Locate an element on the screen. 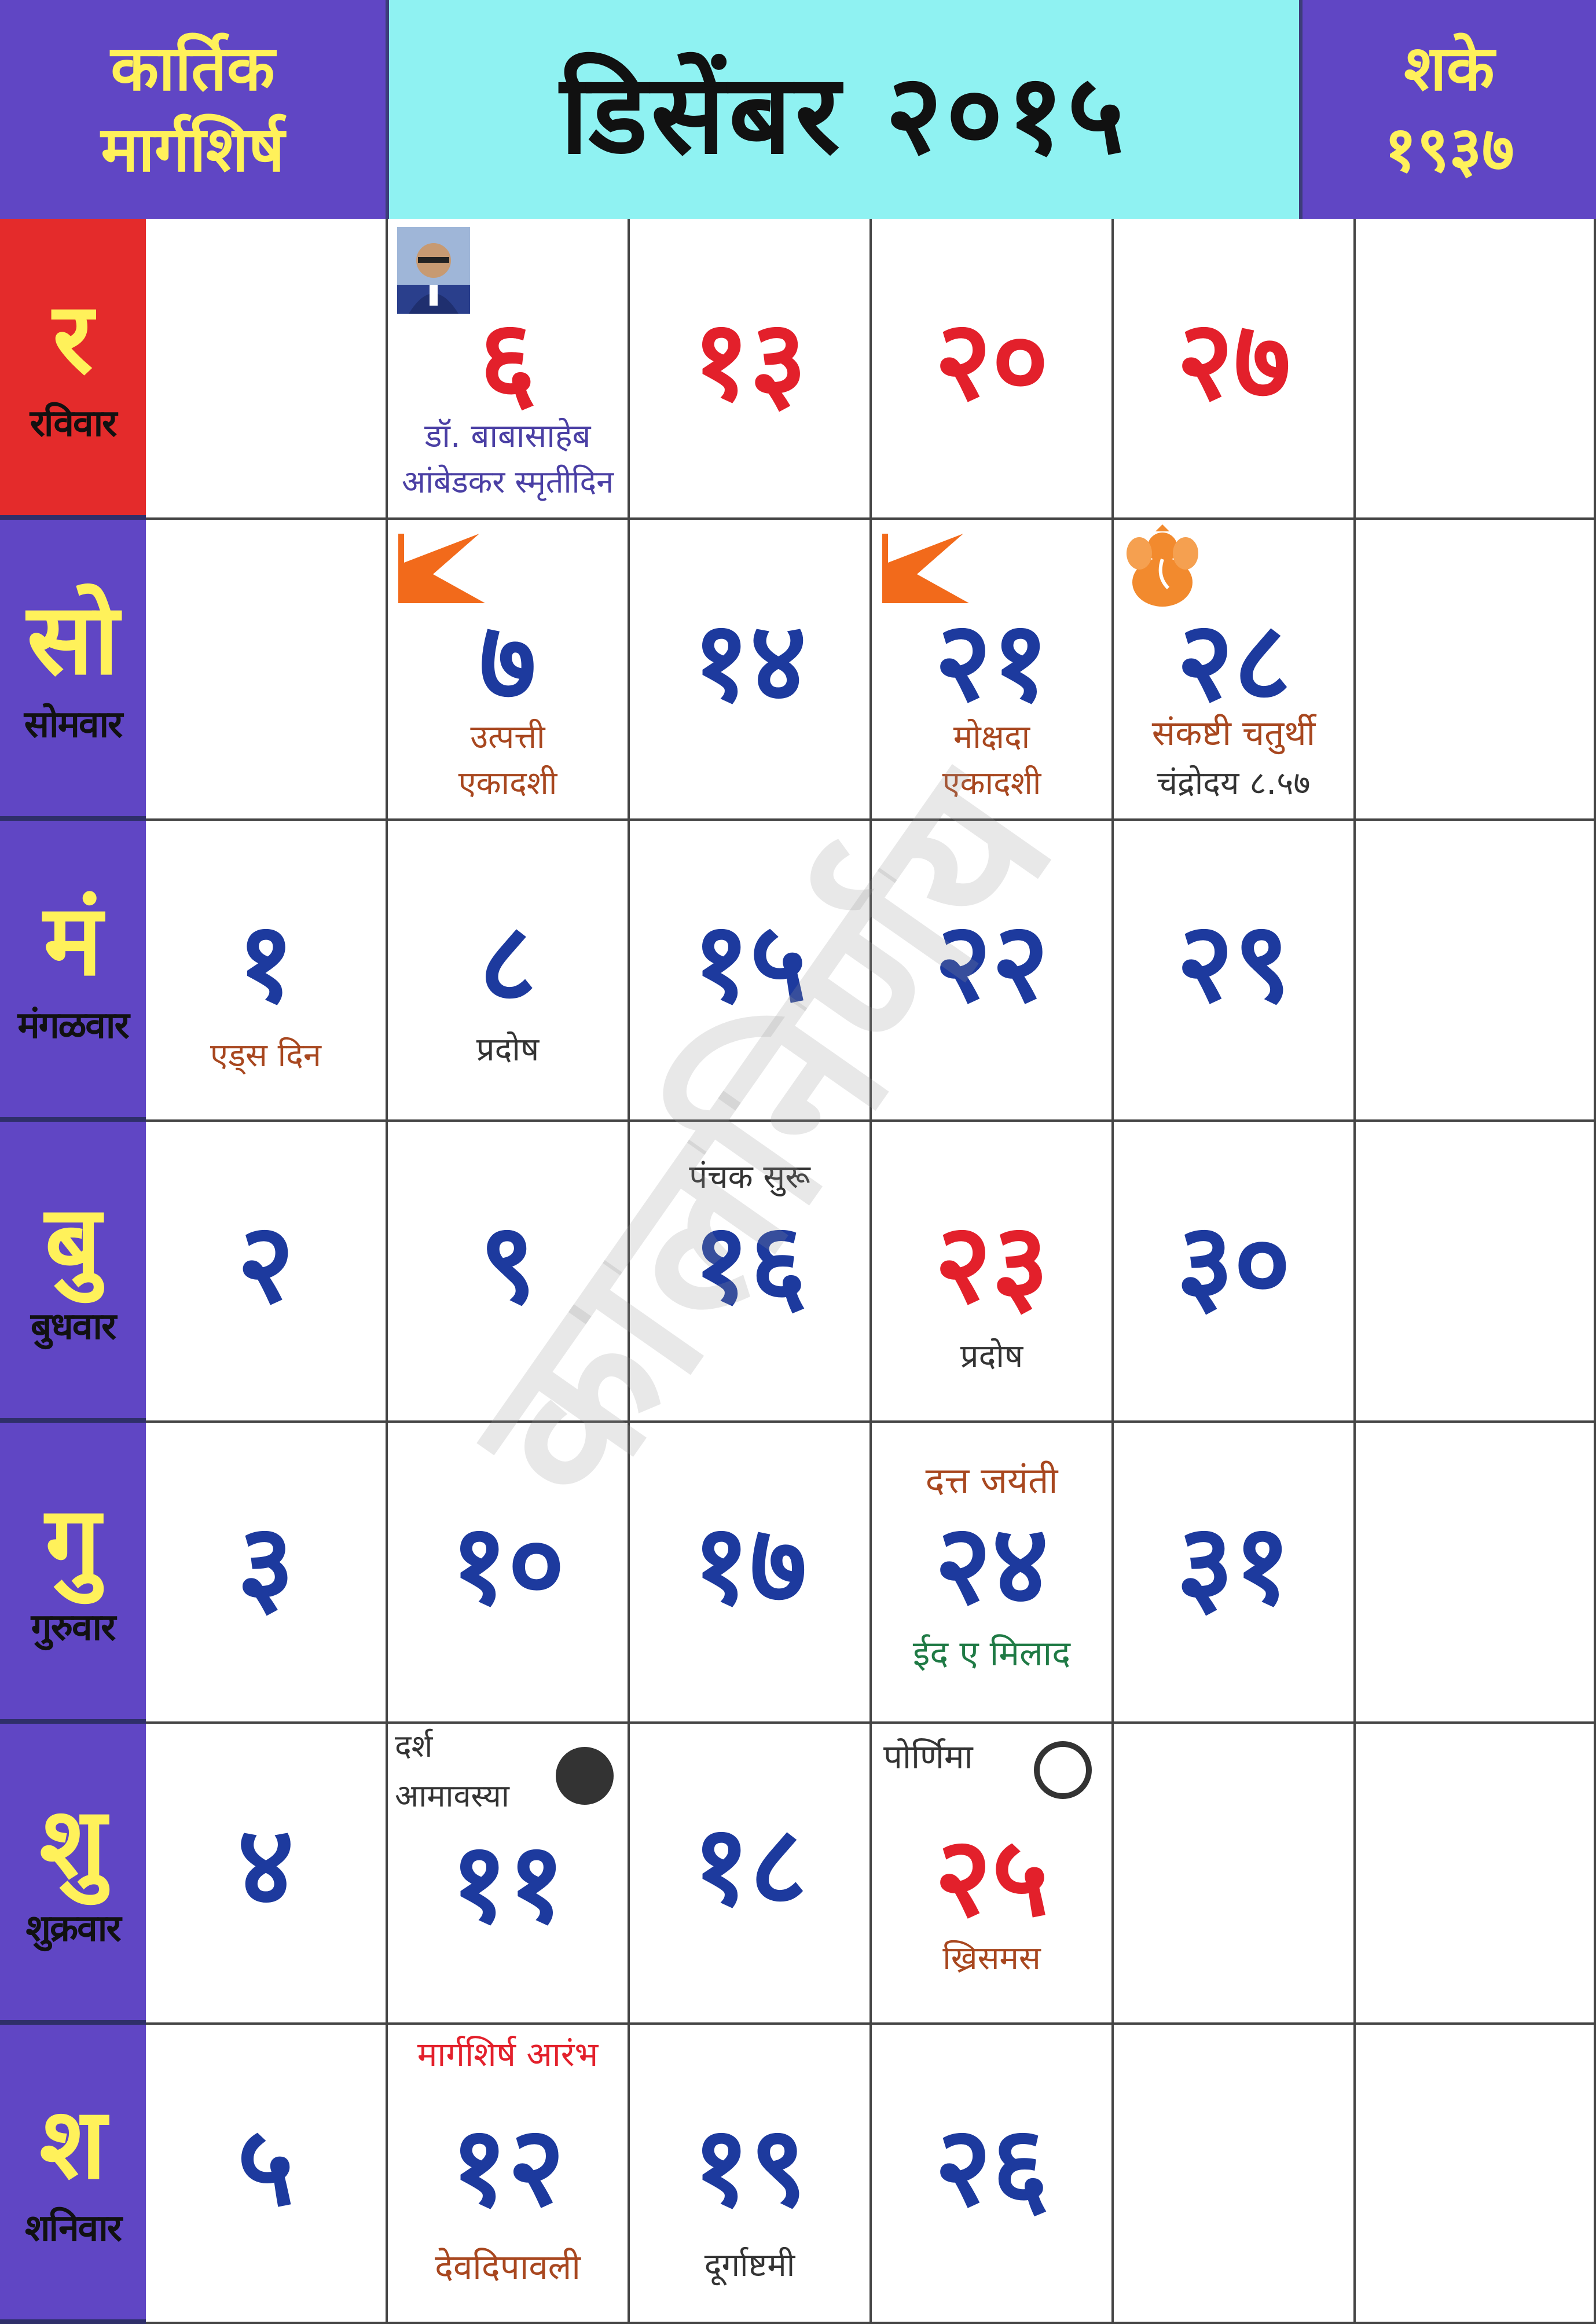  date-note: मोक्षदा is located at coordinates (991, 737).